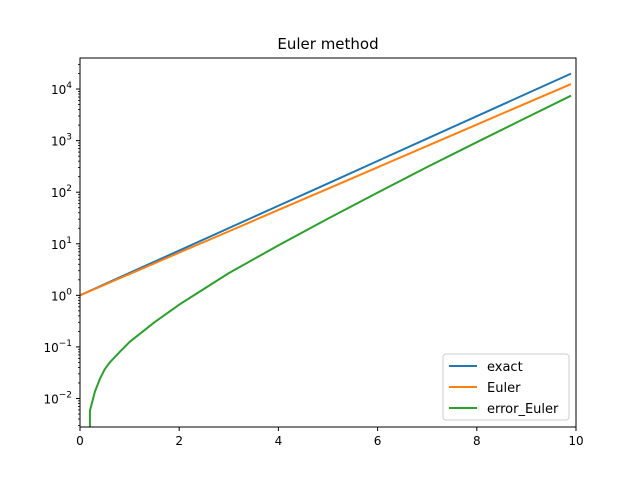  Describe the element at coordinates (477, 441) in the screenshot. I see `x-tick-label: 8` at that location.